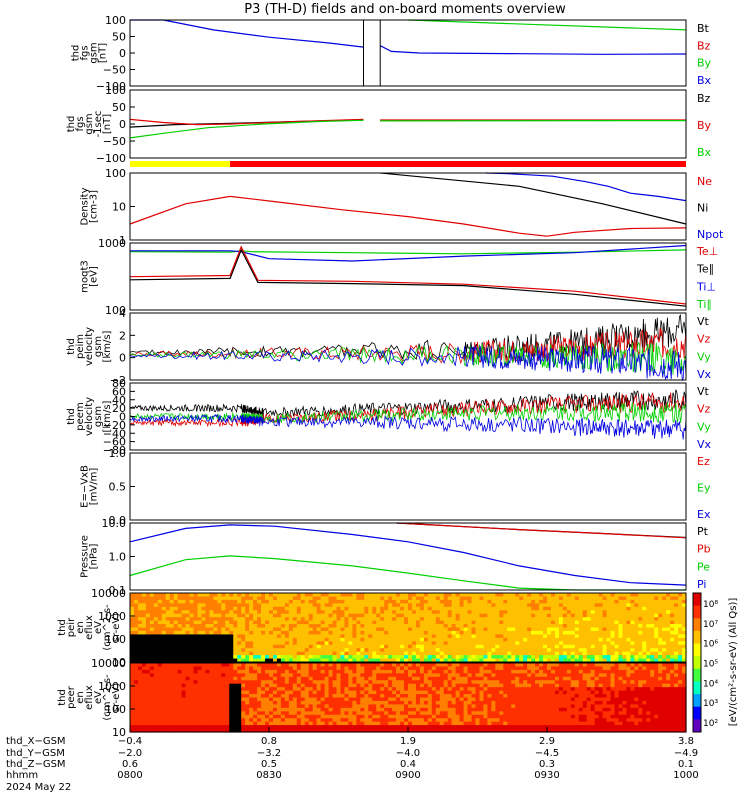  I want to click on y-axis-label-line: -1sec, so click(98, 124).